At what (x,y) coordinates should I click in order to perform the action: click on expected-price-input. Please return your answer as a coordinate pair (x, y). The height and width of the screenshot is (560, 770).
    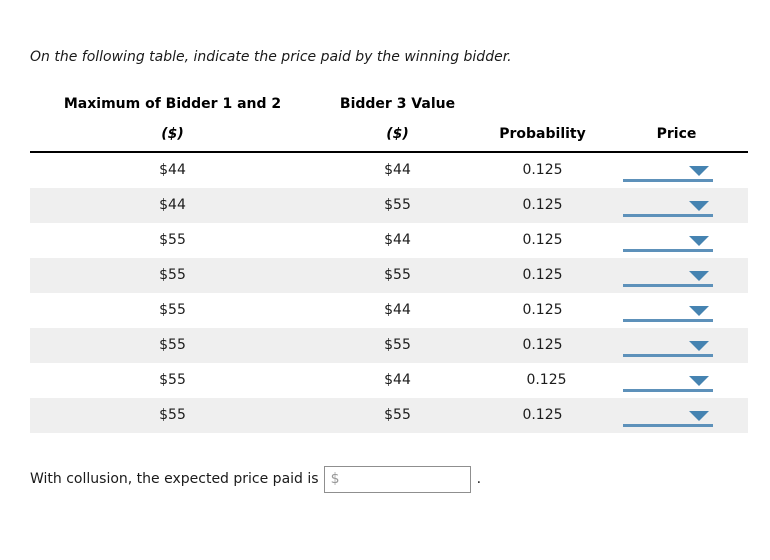
    Looking at the image, I should click on (405, 479).